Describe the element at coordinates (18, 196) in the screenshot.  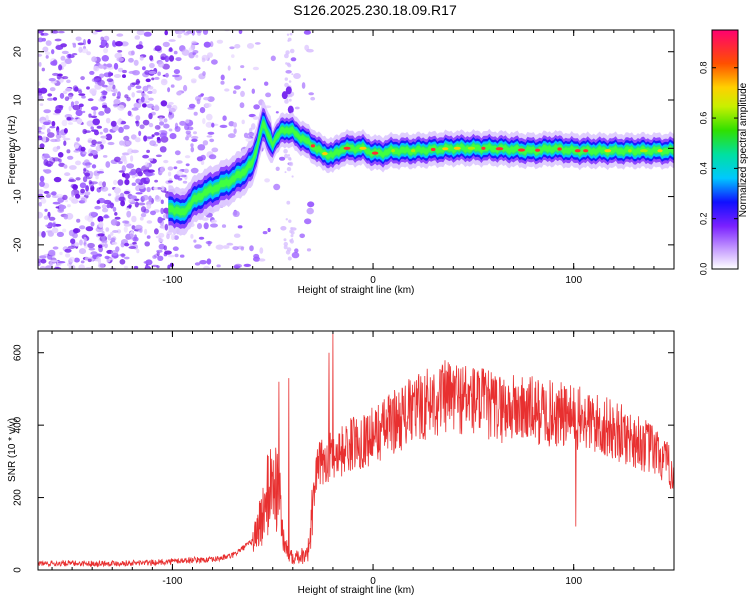
I see `spectrogram-y-tick-label: -10` at that location.